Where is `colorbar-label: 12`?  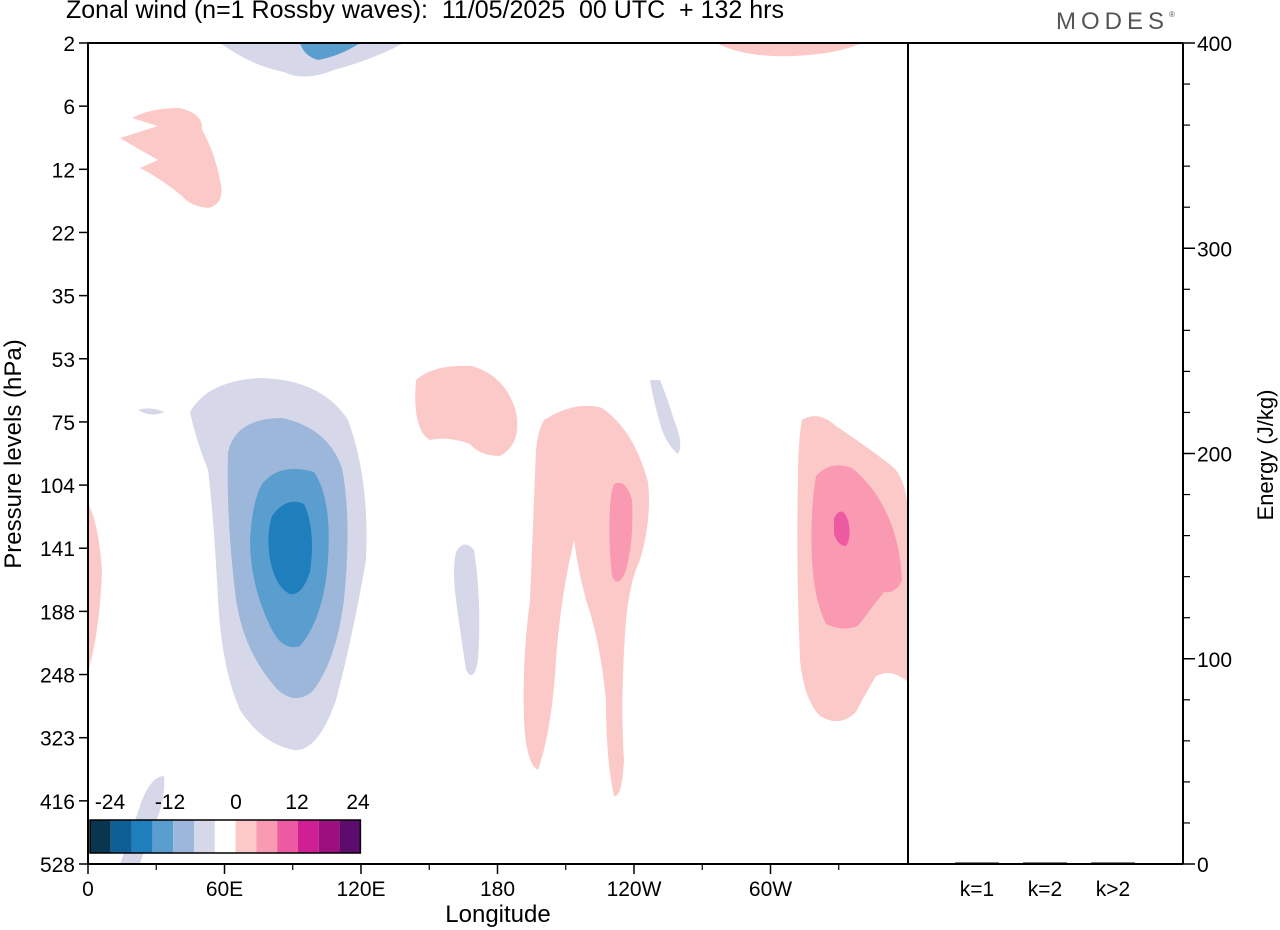 colorbar-label: 12 is located at coordinates (296, 802).